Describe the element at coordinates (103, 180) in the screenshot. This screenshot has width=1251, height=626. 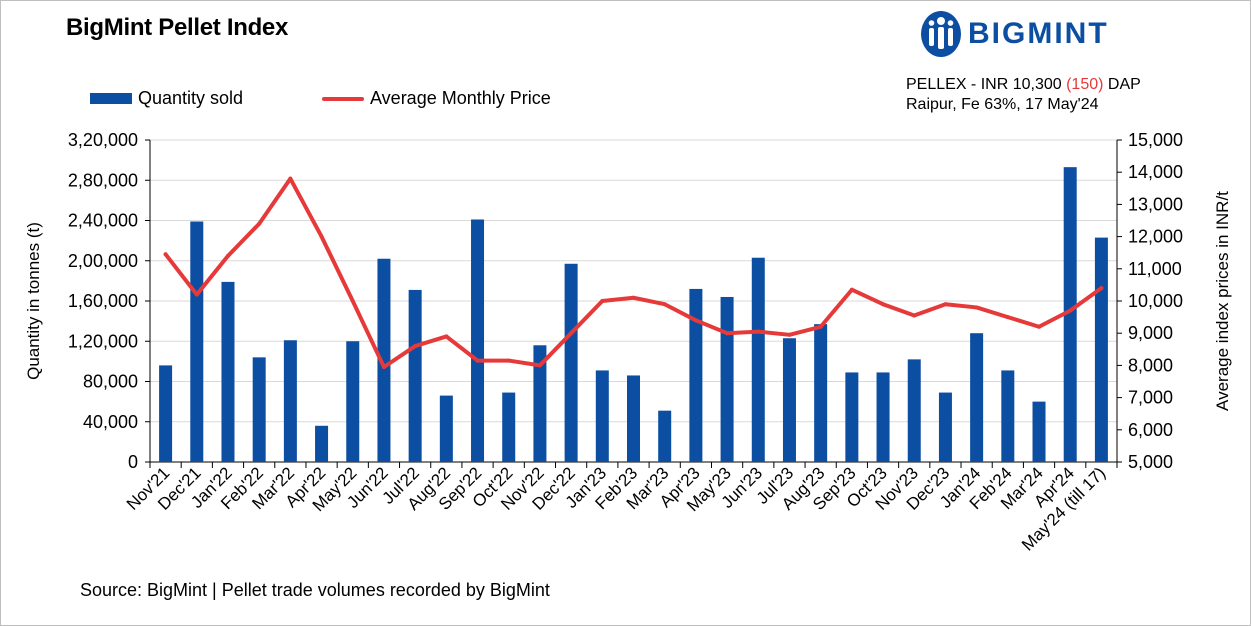
I see `y-tick-label: 2,80,000` at that location.